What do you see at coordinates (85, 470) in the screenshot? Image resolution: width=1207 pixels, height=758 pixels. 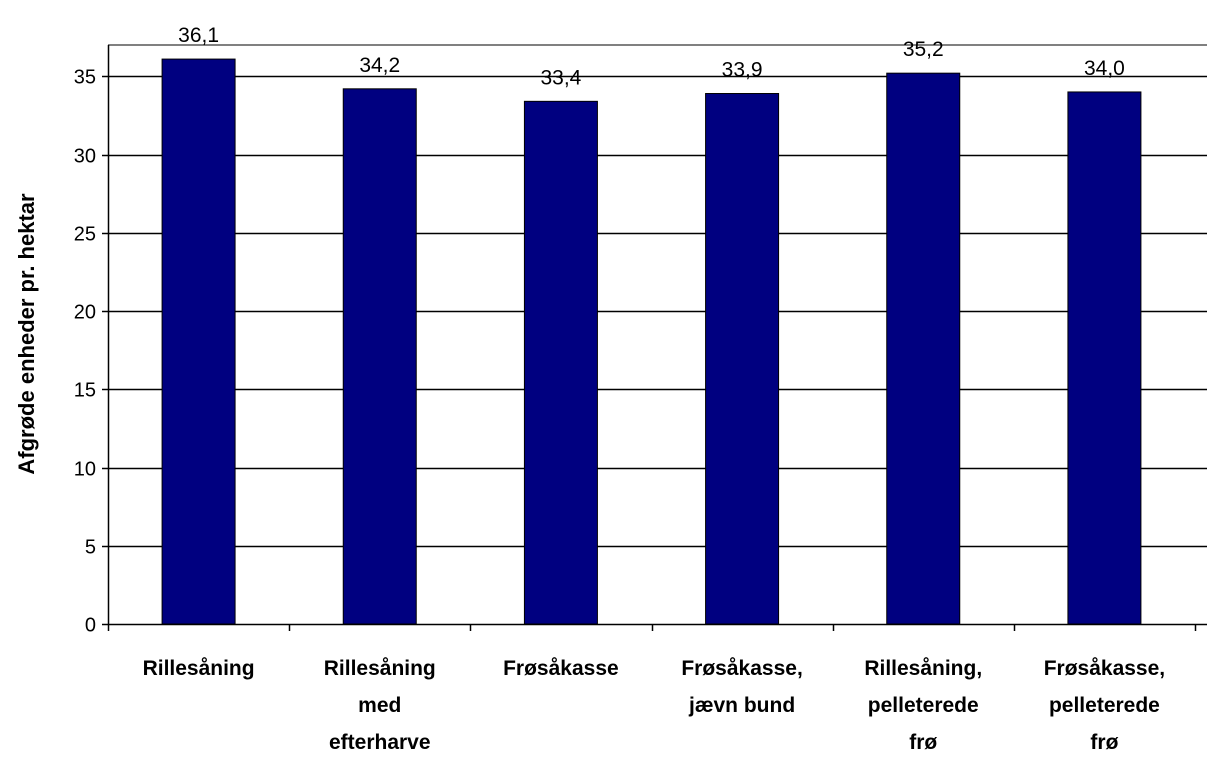 I see `y-tick-label: 10` at bounding box center [85, 470].